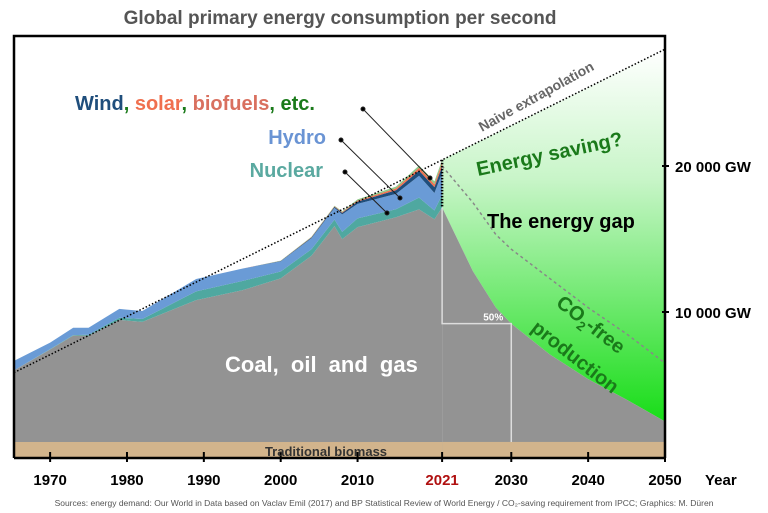 The width and height of the screenshot is (768, 513). I want to click on area-biomass-projection, so click(553, 449).